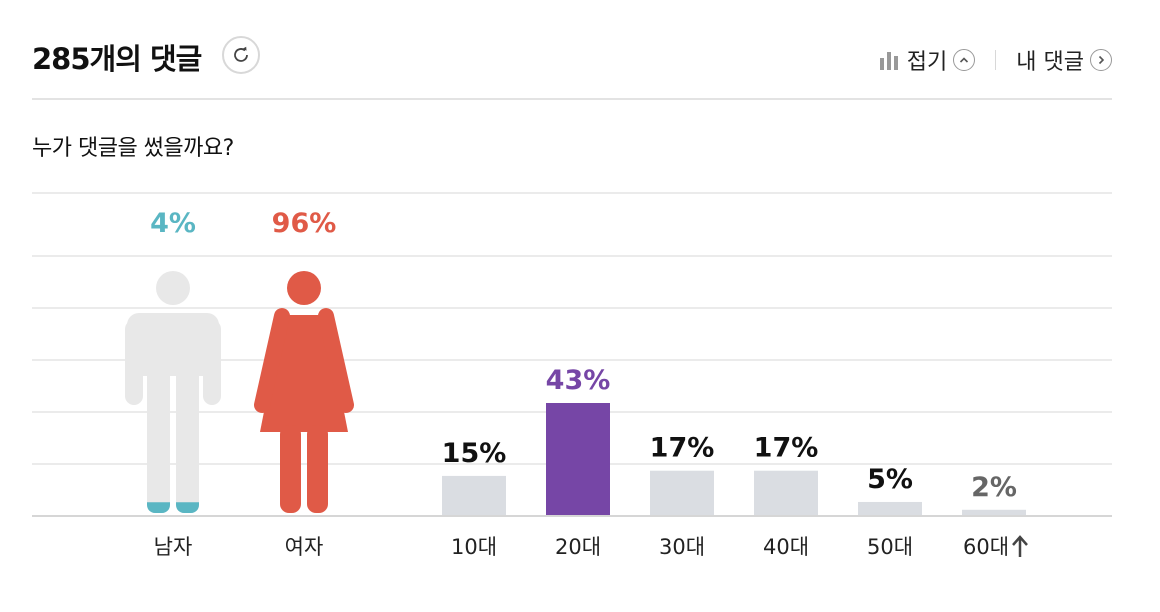 This screenshot has width=1160, height=612. Describe the element at coordinates (474, 547) in the screenshot. I see `age-category-label: 10대` at that location.